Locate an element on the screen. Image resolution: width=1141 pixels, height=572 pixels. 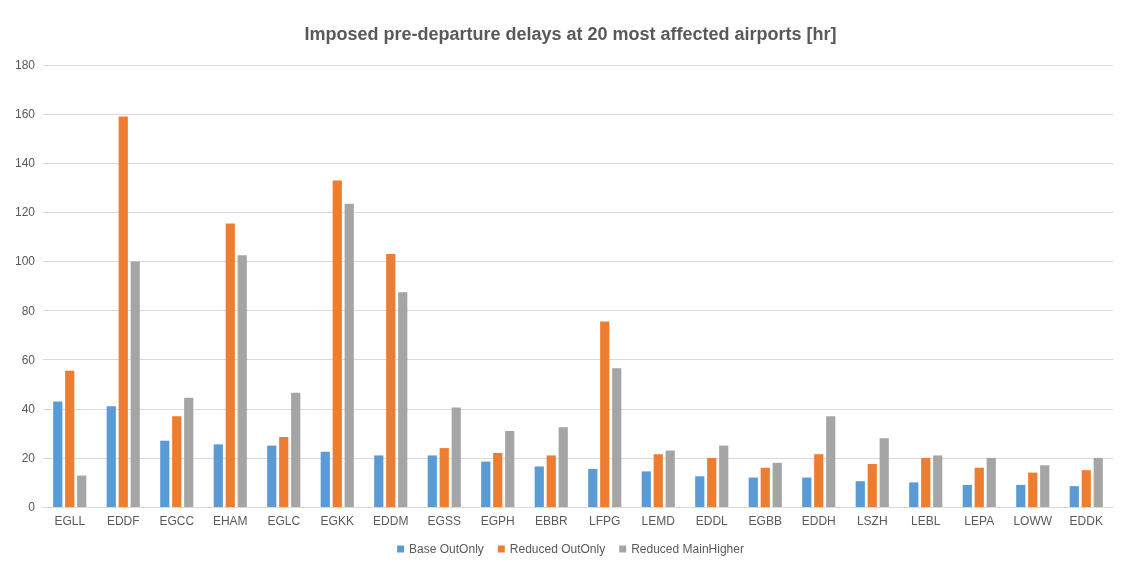
x-tick-label: LEPA is located at coordinates (979, 521).